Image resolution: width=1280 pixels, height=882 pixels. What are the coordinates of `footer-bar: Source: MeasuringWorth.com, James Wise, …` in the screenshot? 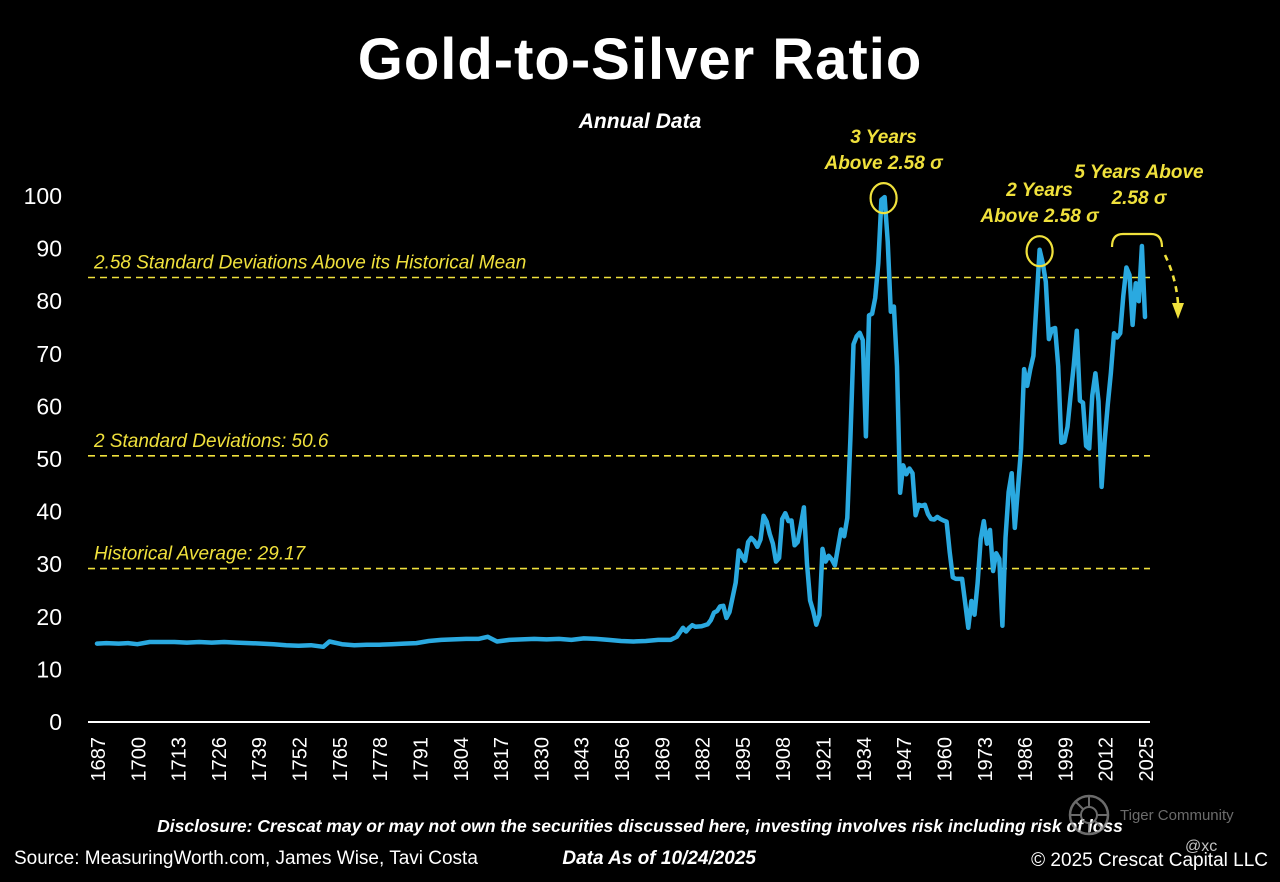 It's located at (640, 861).